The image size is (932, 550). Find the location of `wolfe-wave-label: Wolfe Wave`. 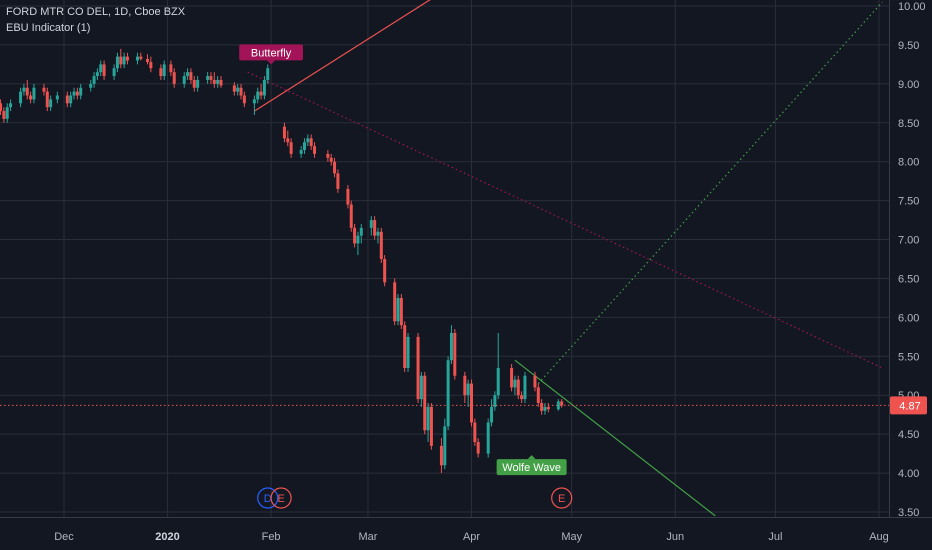

wolfe-wave-label: Wolfe Wave is located at coordinates (531, 465).